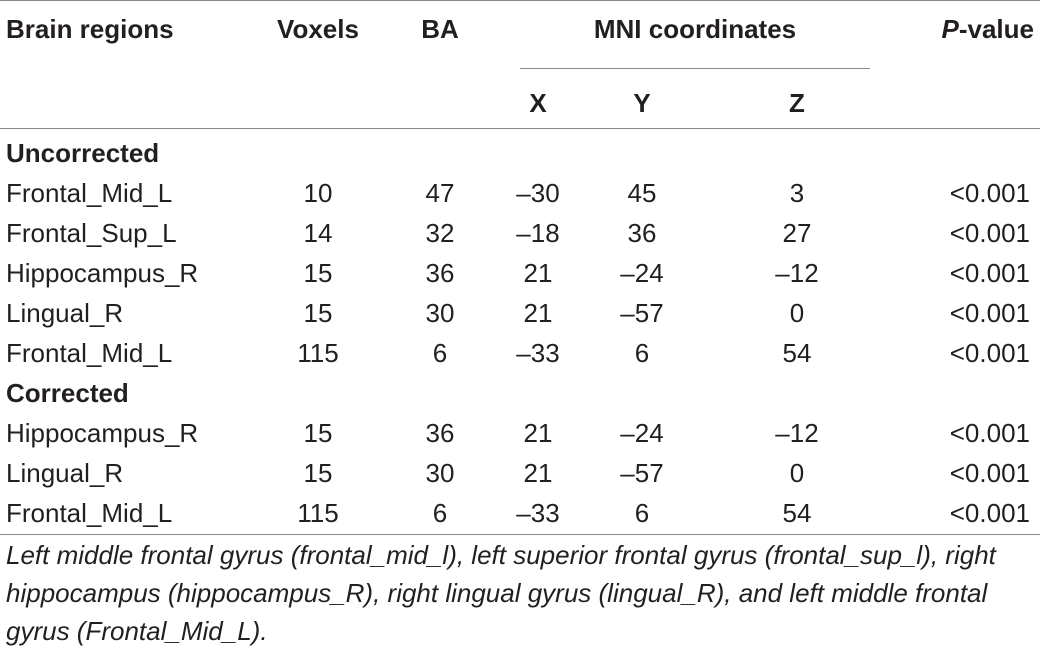 This screenshot has height=652, width=1040. I want to click on cell-ba: 32, so click(440, 233).